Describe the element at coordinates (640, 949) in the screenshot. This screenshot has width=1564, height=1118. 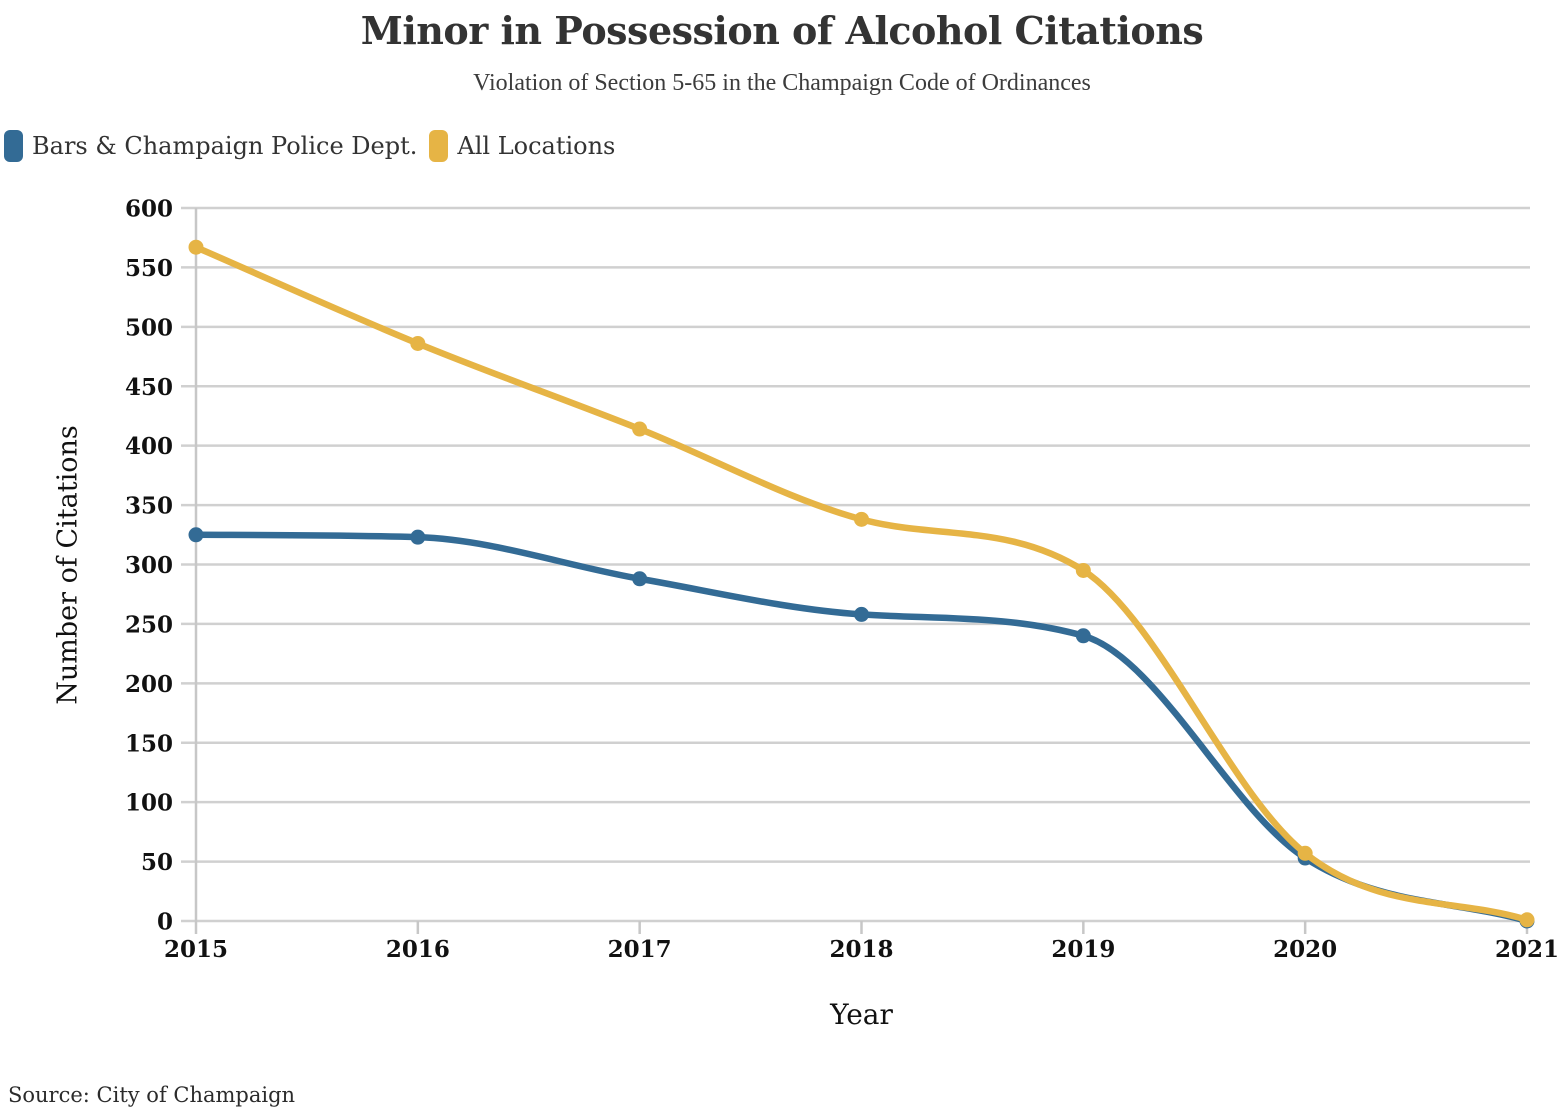
I see `x-tick-label-2017: 2017` at that location.